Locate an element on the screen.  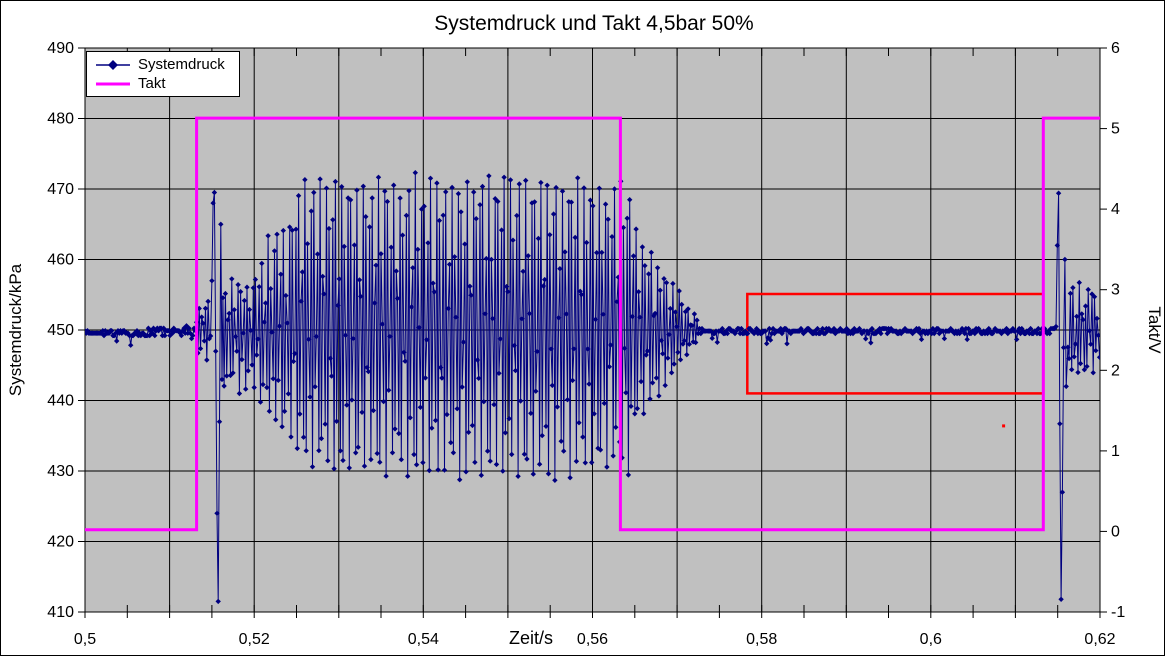
legend-item-takt: Takt is located at coordinates (164, 83).